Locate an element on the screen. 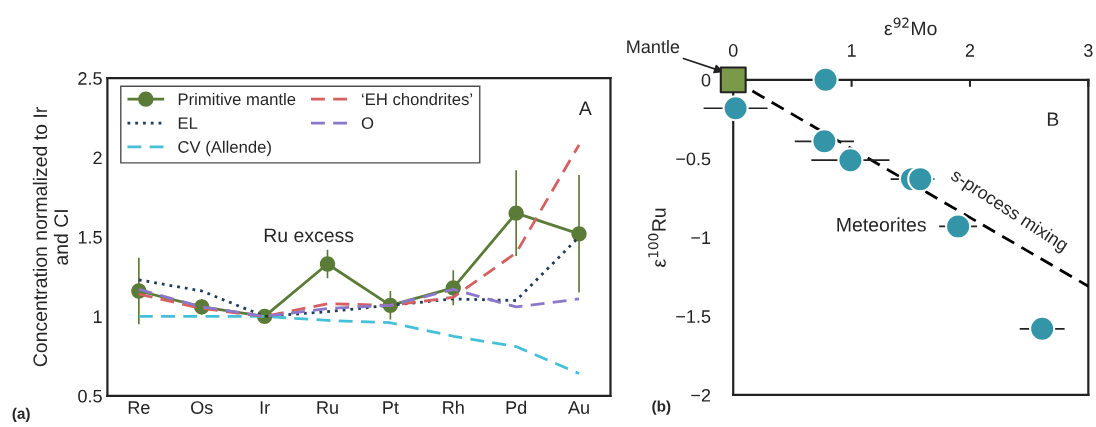  annotation: Ru excess is located at coordinates (309, 235).